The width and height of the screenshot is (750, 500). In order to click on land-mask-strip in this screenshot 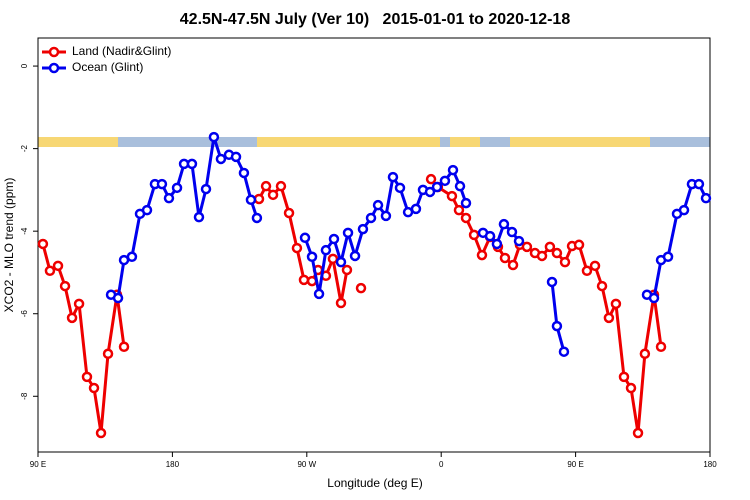, I will do `click(374, 142)`.